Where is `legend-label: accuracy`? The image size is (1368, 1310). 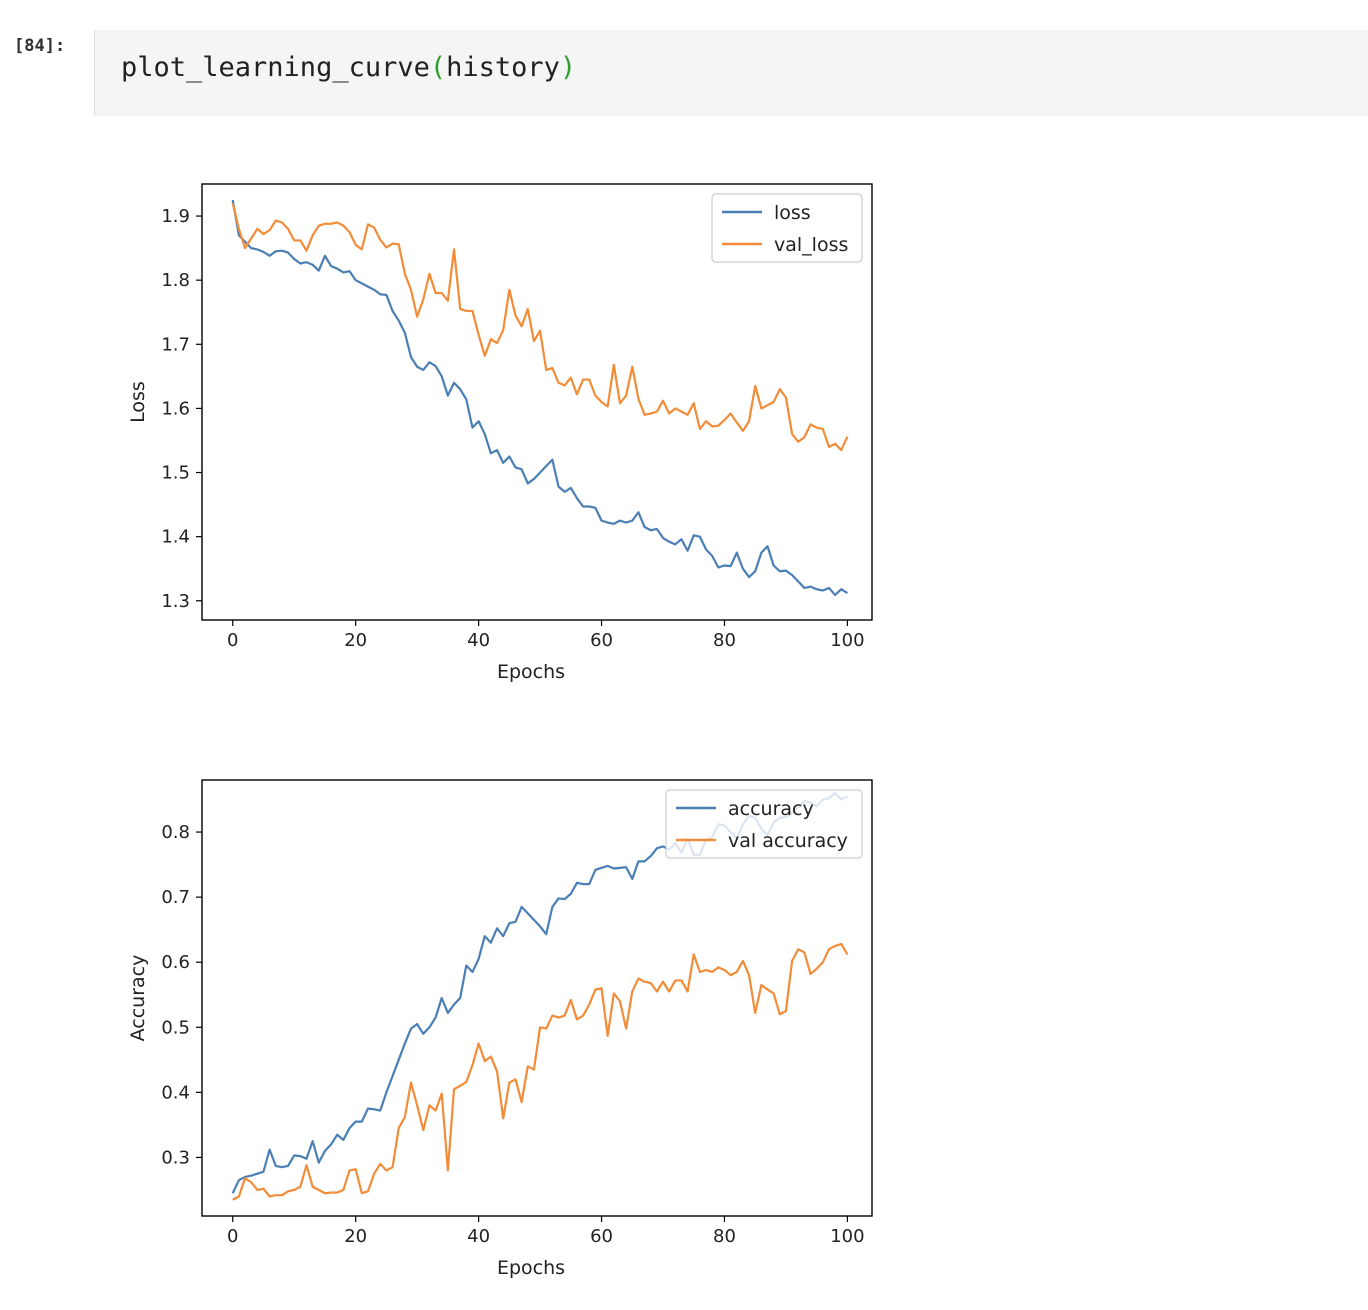 legend-label: accuracy is located at coordinates (771, 809).